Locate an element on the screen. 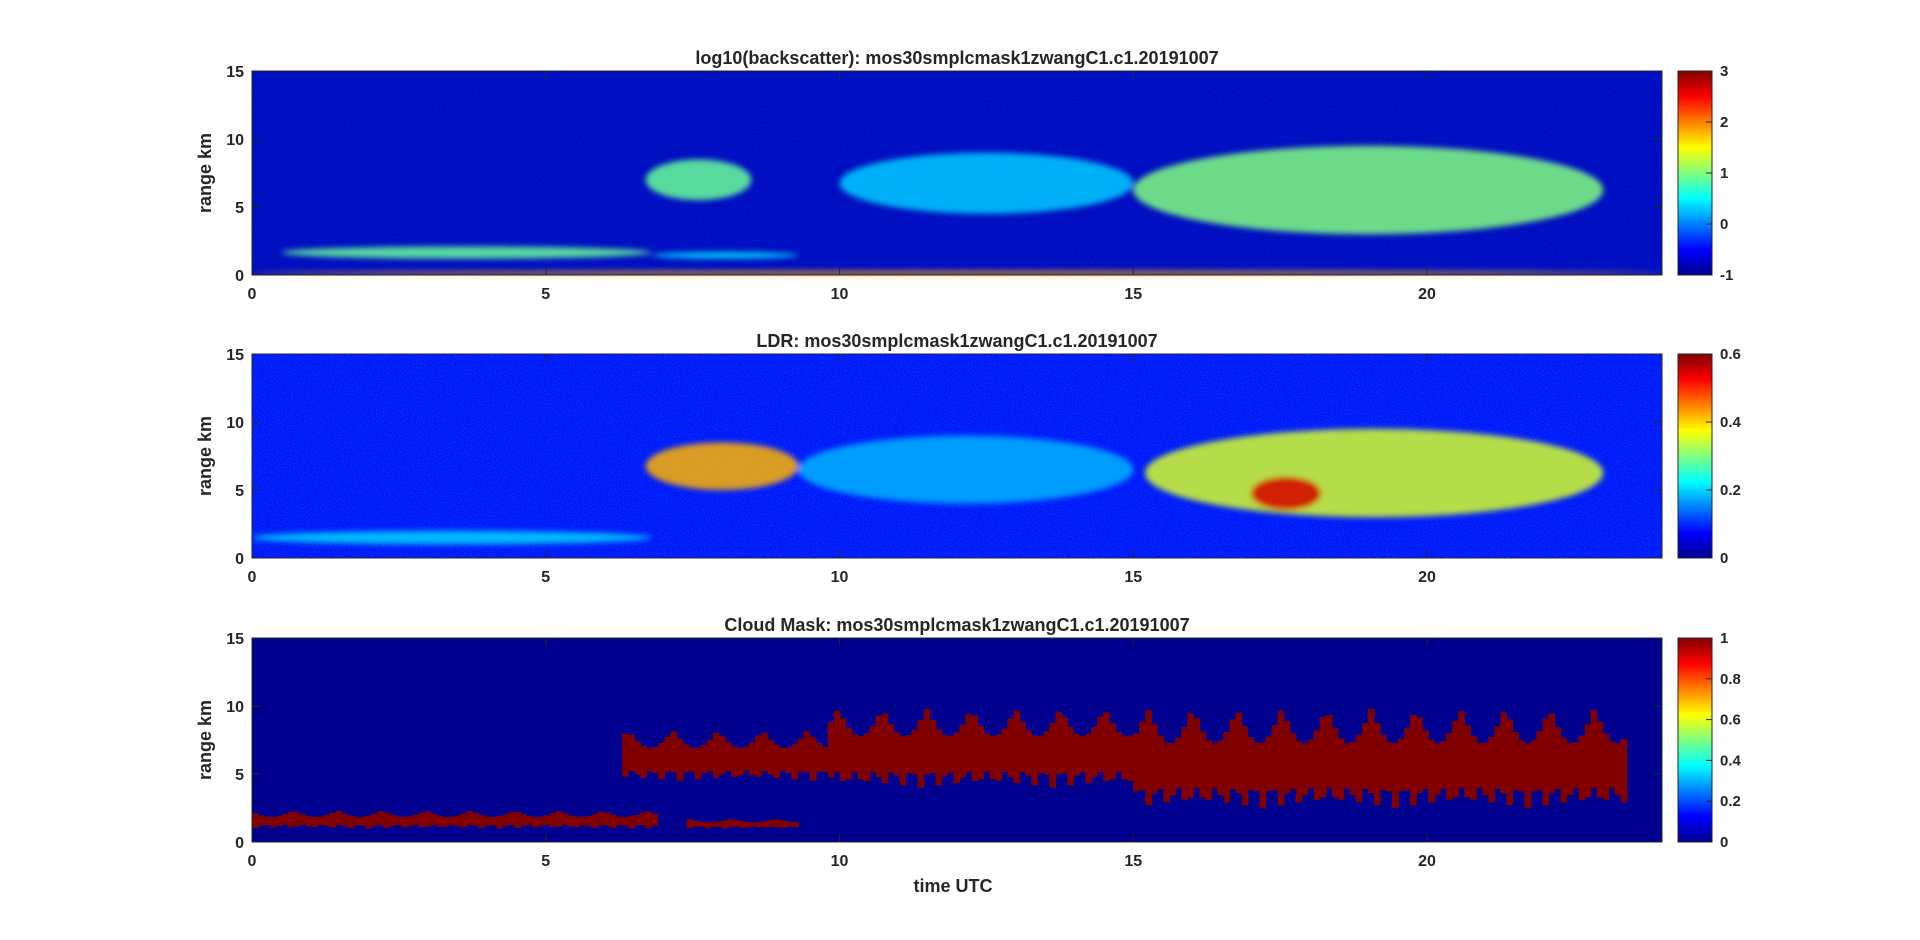 This screenshot has height=940, width=1920. colorbar-tick-label: 3 is located at coordinates (1724, 71).